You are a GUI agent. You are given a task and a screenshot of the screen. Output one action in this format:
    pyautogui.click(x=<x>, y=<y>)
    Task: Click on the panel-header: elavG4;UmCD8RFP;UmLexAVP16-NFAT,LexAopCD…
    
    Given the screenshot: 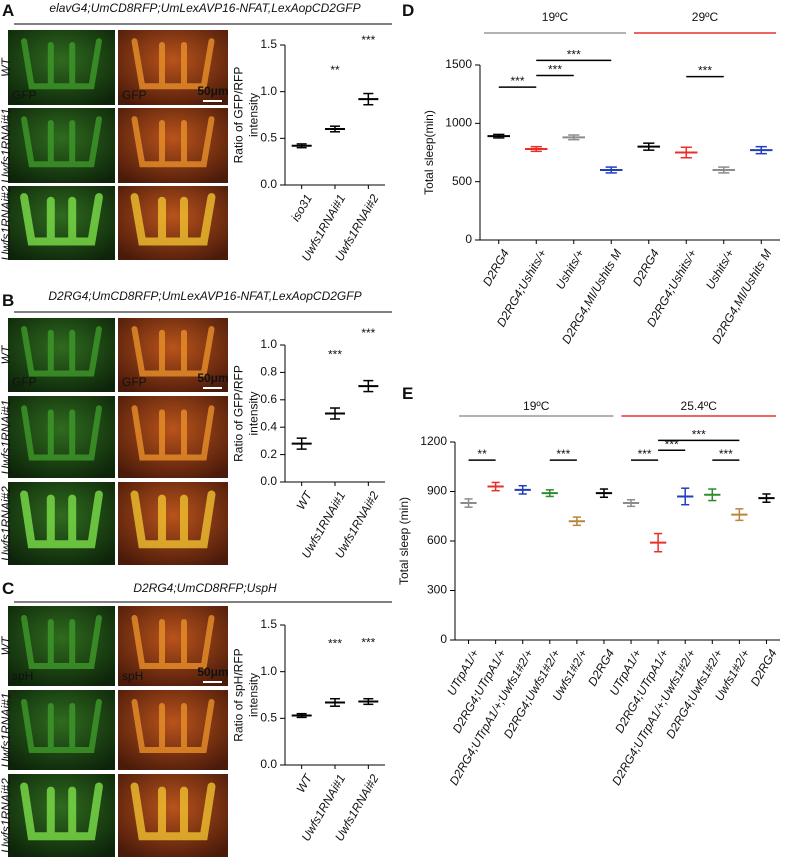 What is the action you would take?
    pyautogui.click(x=204, y=8)
    